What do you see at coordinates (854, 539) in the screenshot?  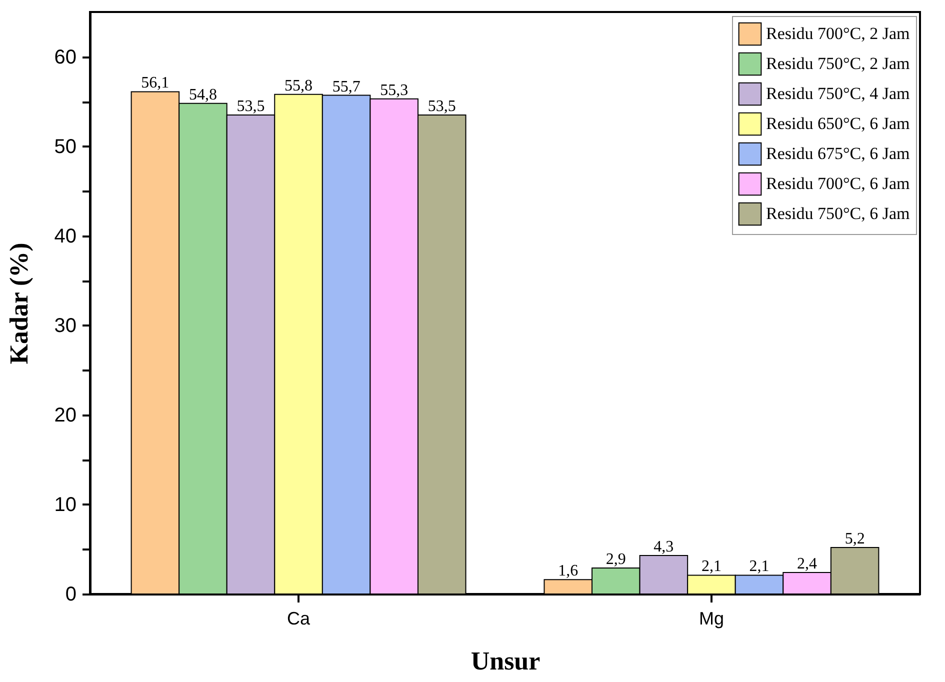 I see `data-label: 5,2` at bounding box center [854, 539].